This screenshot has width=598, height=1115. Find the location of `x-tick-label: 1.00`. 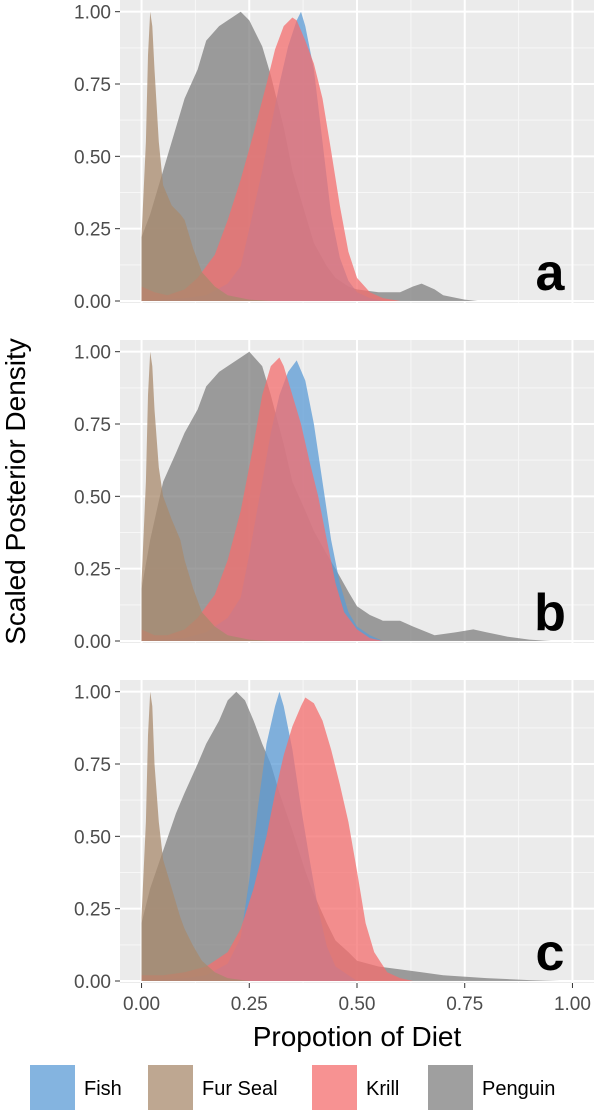

x-tick-label: 1.00 is located at coordinates (572, 1004).